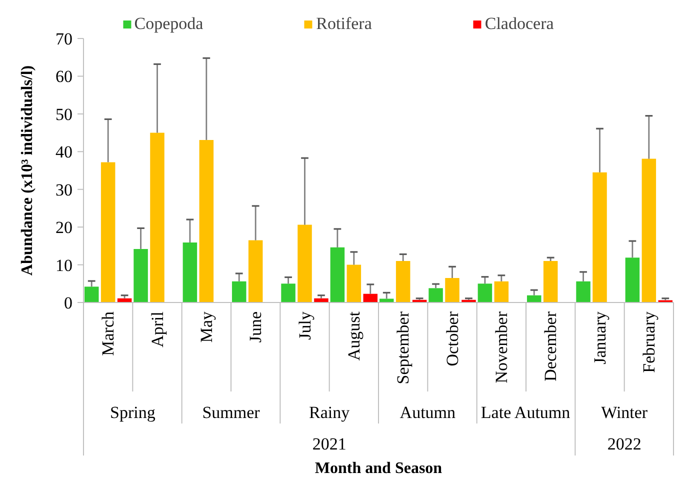 This screenshot has height=482, width=675. What do you see at coordinates (64, 190) in the screenshot?
I see `y-tick-label: 30` at bounding box center [64, 190].